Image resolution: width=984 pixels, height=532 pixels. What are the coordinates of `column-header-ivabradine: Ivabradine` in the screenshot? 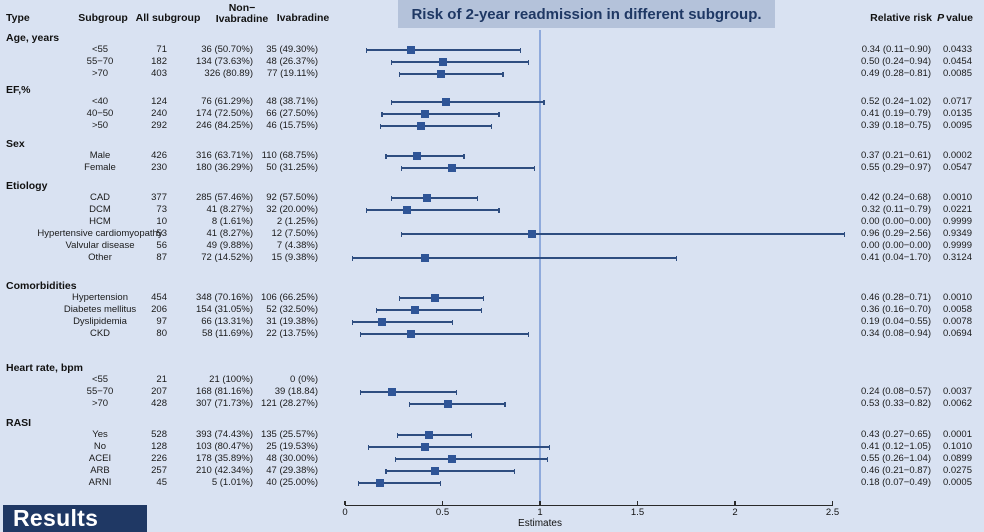 It's located at (303, 18).